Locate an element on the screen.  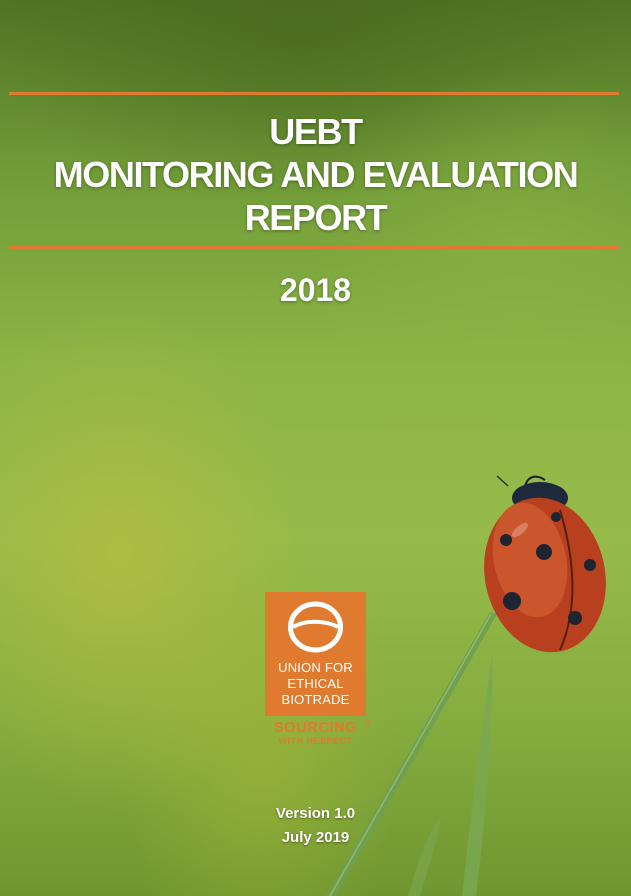
report-year: 2018 is located at coordinates (315, 290).